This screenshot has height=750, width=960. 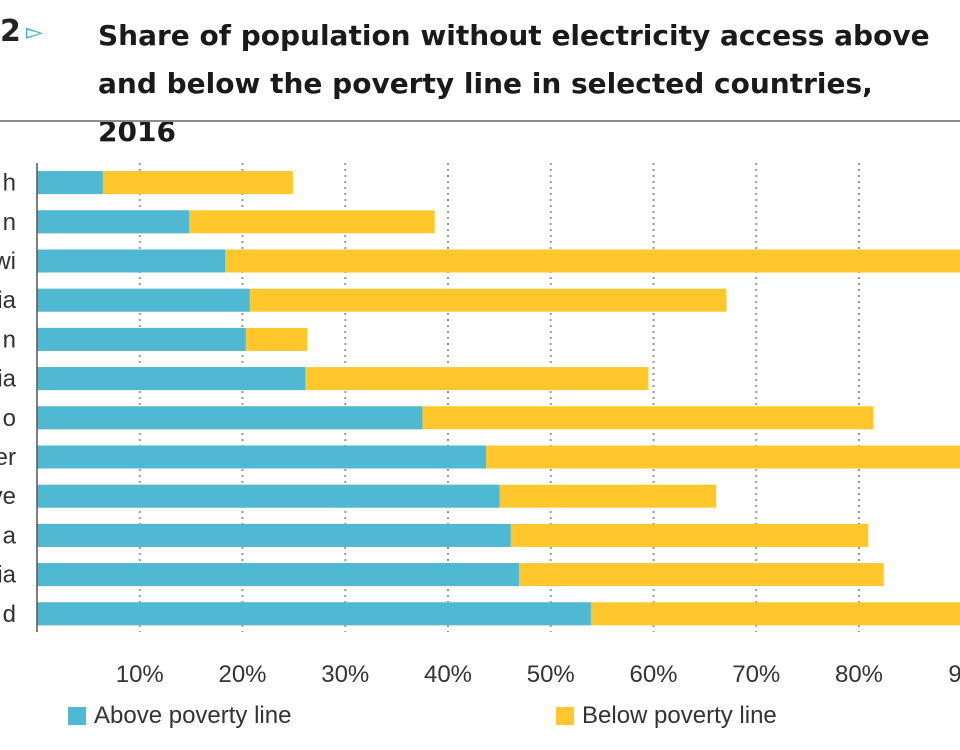 What do you see at coordinates (954, 674) in the screenshot?
I see `x-tick-label: 90` at bounding box center [954, 674].